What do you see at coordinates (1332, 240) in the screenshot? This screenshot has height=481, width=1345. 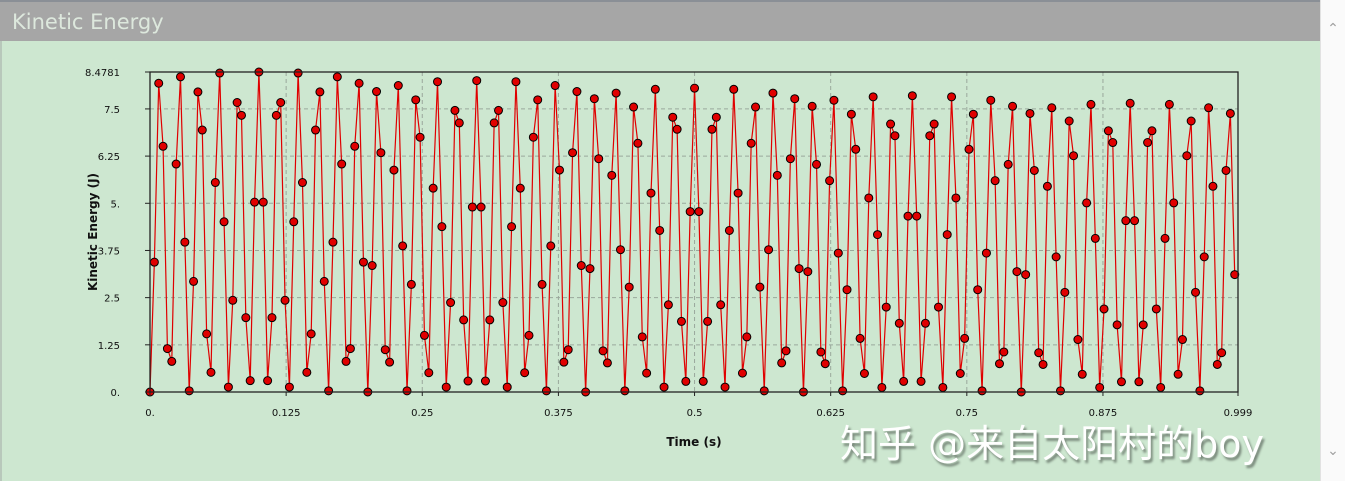 I see `vertical-scrollbar: ⌃ ⌄` at bounding box center [1332, 240].